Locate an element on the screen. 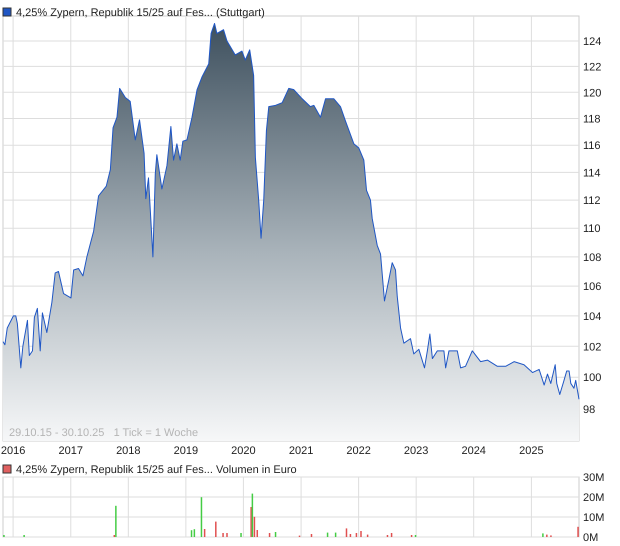  y-tick-label: 118 is located at coordinates (592, 120).